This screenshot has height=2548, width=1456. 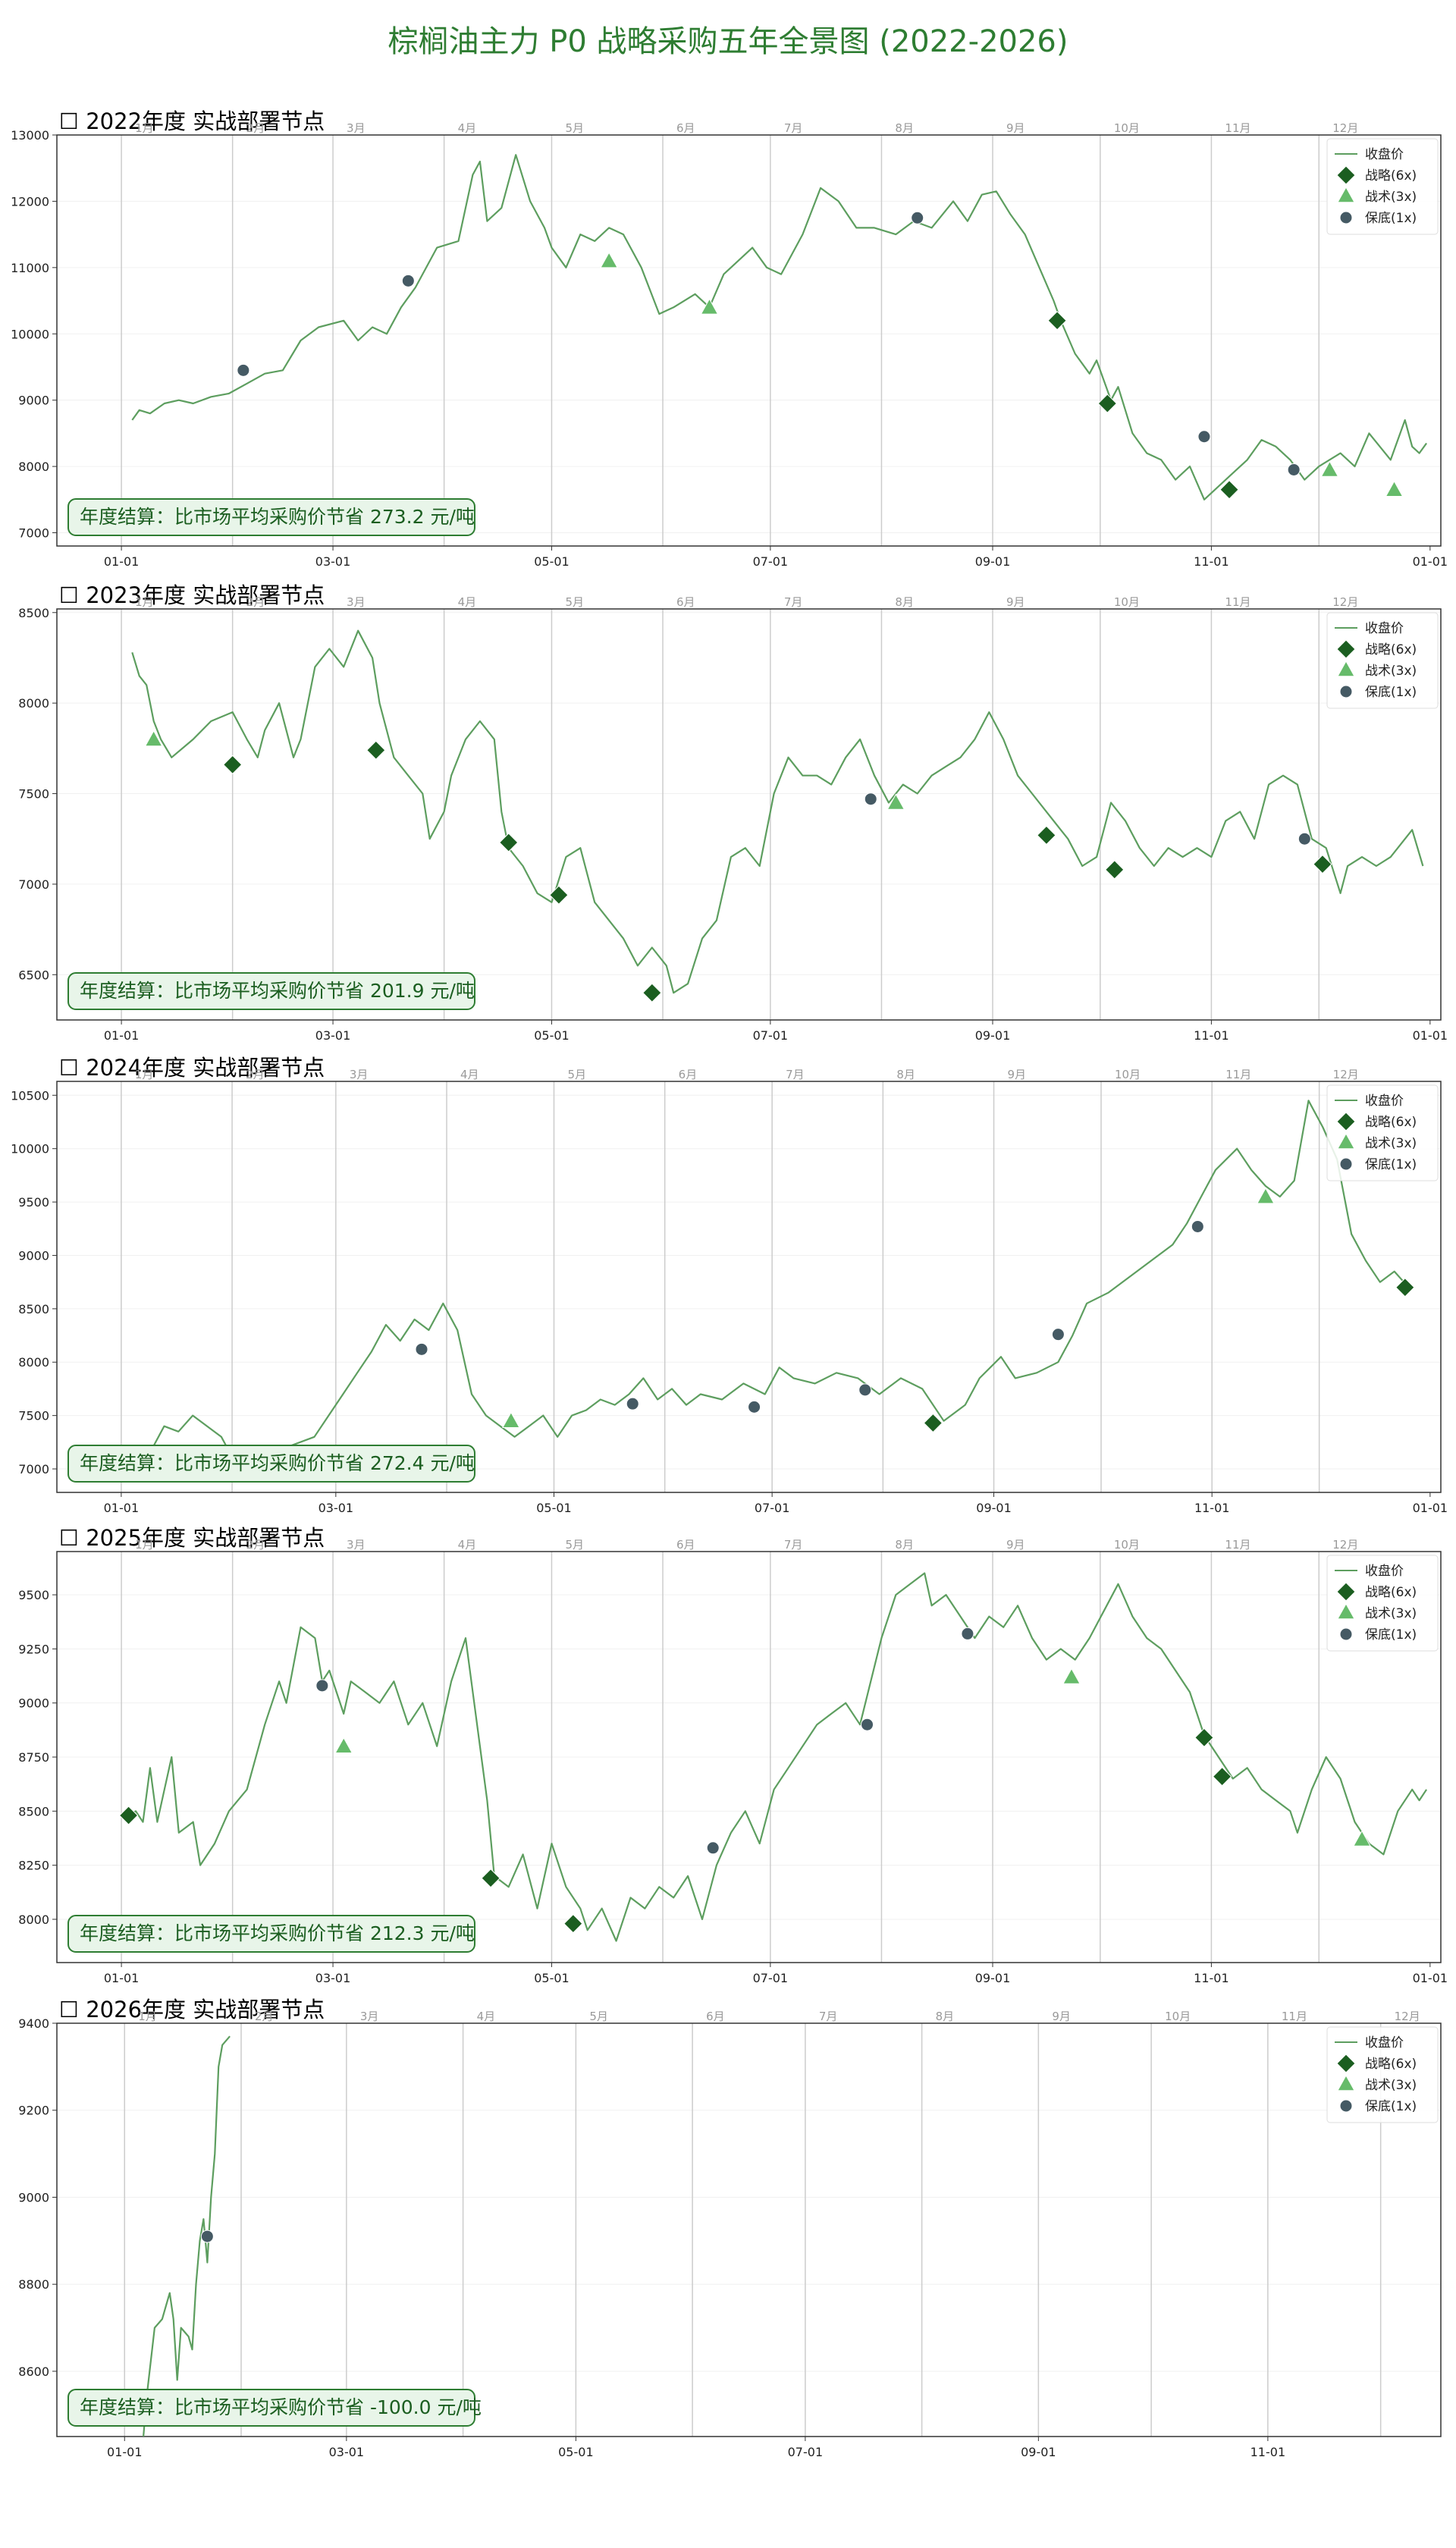 What do you see at coordinates (281, 2407) in the screenshot?
I see `summary-text: 年度结算：比市场平均采购价节省 -100.0 元/吨` at bounding box center [281, 2407].